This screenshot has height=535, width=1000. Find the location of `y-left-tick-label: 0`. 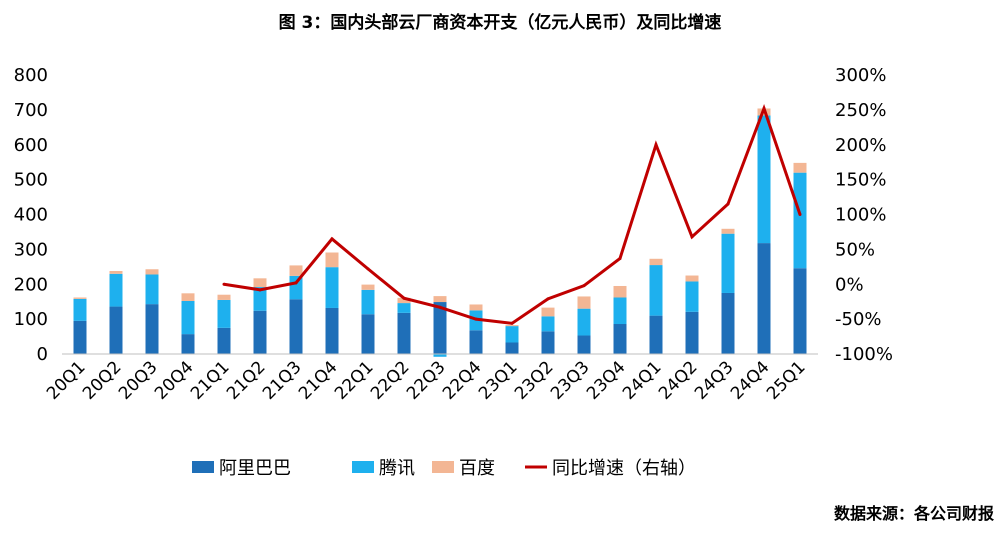

y-left-tick-label: 0 is located at coordinates (42, 354).